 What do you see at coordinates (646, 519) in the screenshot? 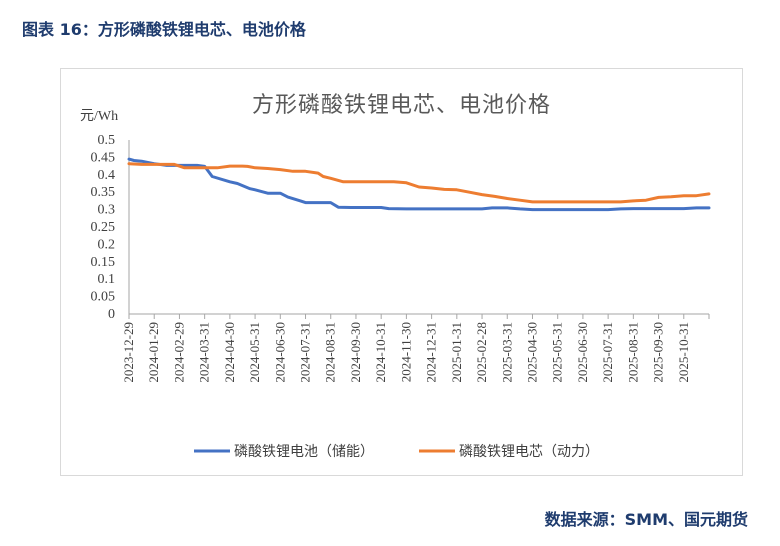
I see `source-note: 数据来源：SMM、国元期货` at bounding box center [646, 519].